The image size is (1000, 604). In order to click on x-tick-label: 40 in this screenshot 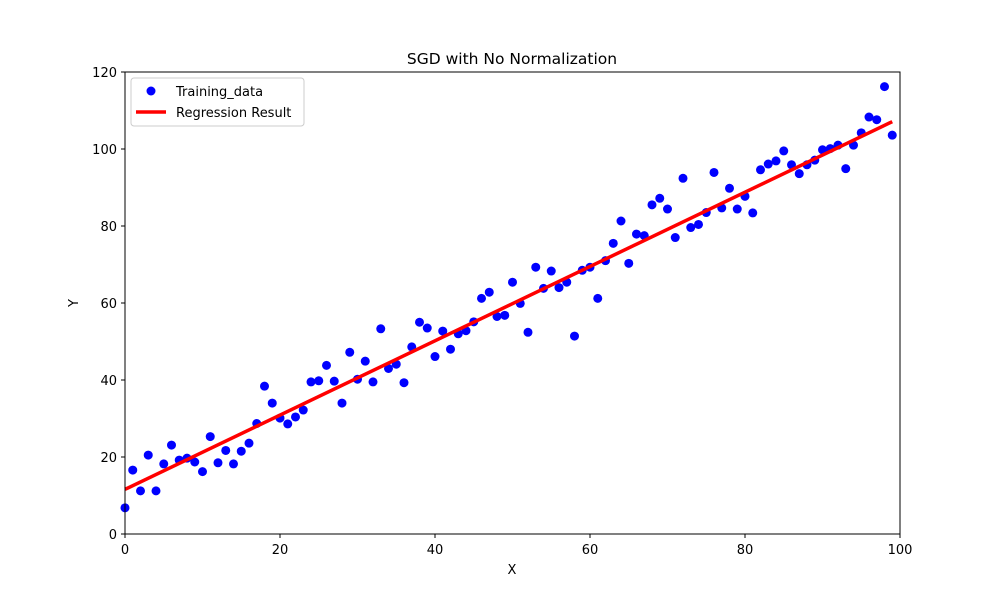, I will do `click(435, 550)`.